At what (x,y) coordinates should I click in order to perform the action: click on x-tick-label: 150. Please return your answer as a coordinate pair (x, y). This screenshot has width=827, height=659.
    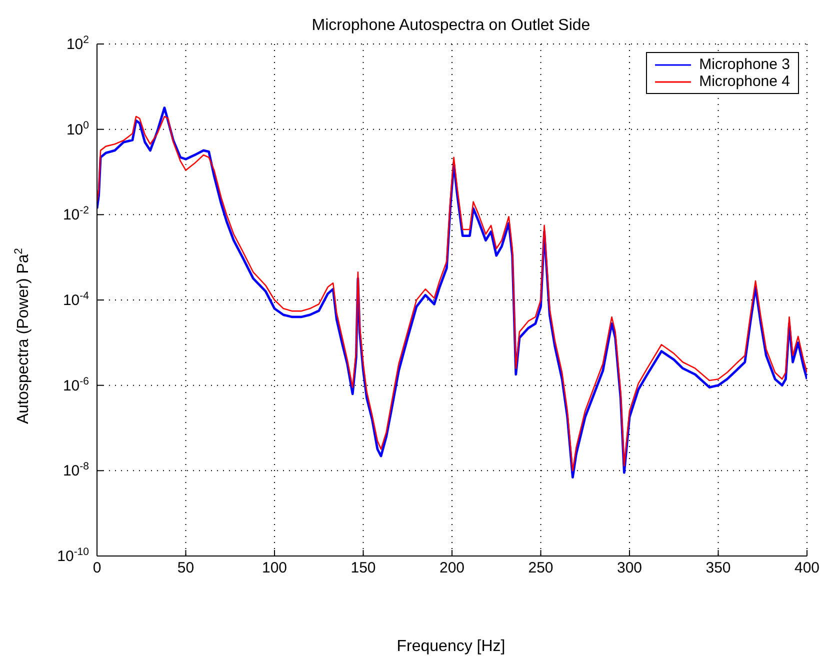
    Looking at the image, I should click on (363, 568).